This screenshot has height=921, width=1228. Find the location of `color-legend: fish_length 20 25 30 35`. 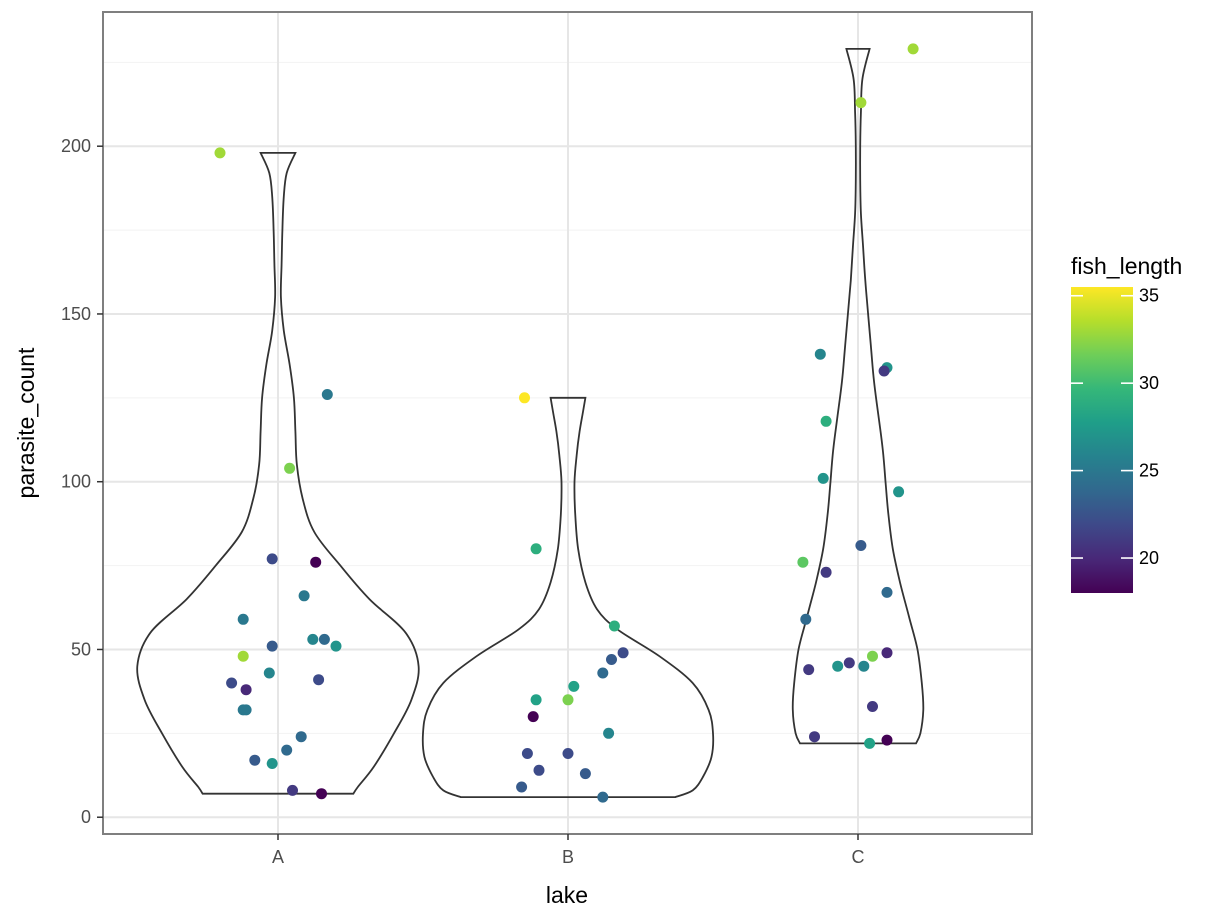

color-legend: fish_length 20 25 30 35 is located at coordinates (1126, 423).